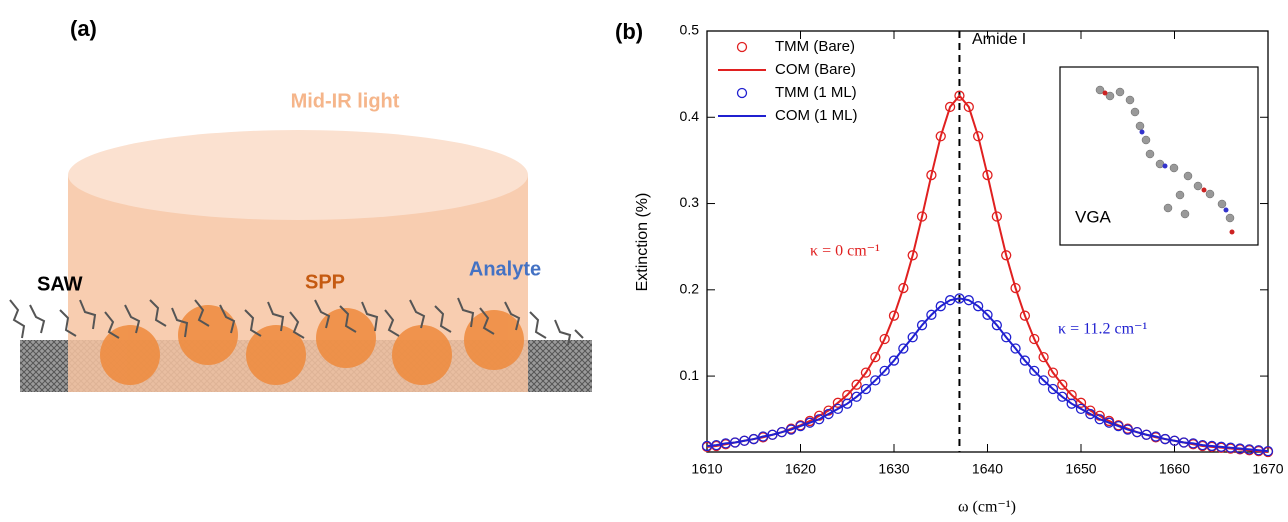 This screenshot has width=1288, height=522. What do you see at coordinates (298, 175) in the screenshot?
I see `beam-top` at bounding box center [298, 175].